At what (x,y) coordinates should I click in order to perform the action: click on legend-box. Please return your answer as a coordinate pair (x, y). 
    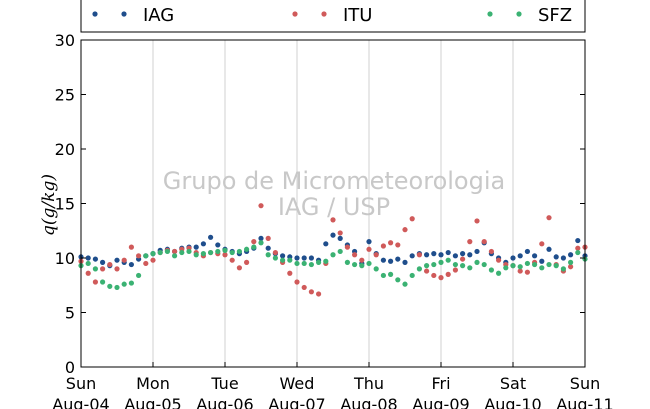
    Looking at the image, I should click on (333, 16).